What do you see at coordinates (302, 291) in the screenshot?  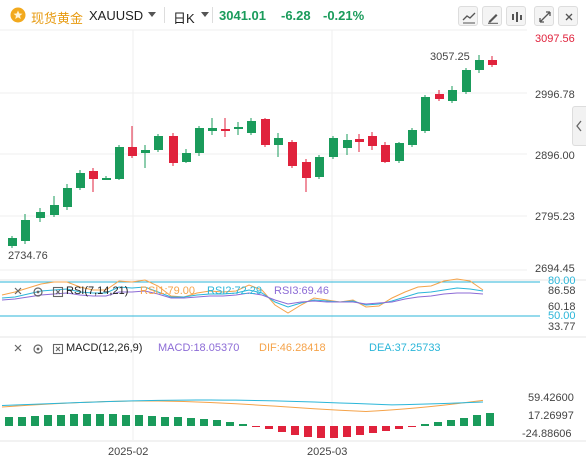 I see `rsi3-value: RSI3:69.46` at bounding box center [302, 291].